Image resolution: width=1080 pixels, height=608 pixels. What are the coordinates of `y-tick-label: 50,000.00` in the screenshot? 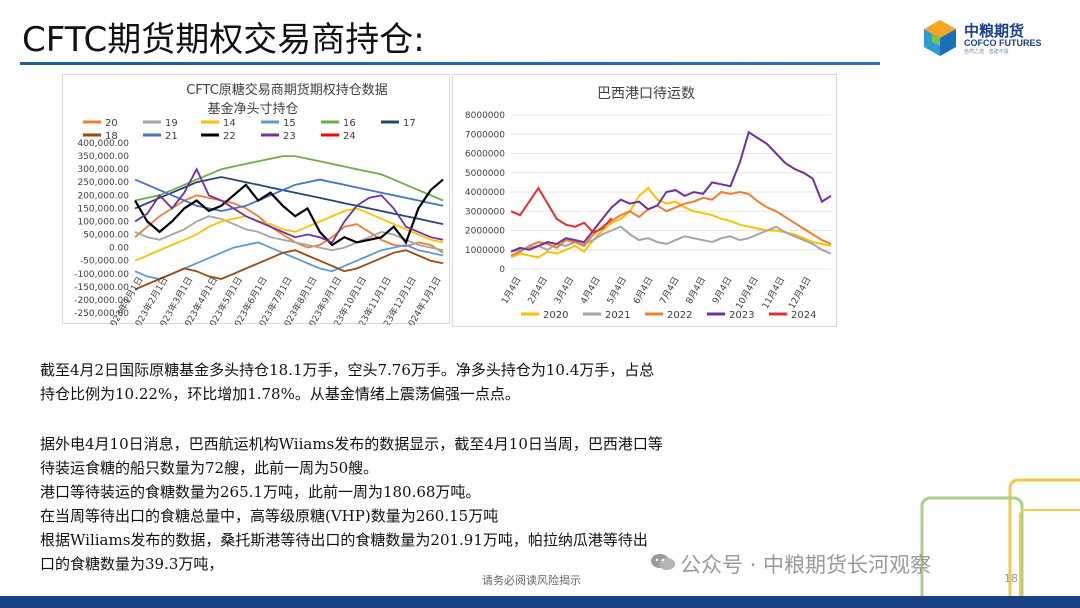 It's located at (106, 236).